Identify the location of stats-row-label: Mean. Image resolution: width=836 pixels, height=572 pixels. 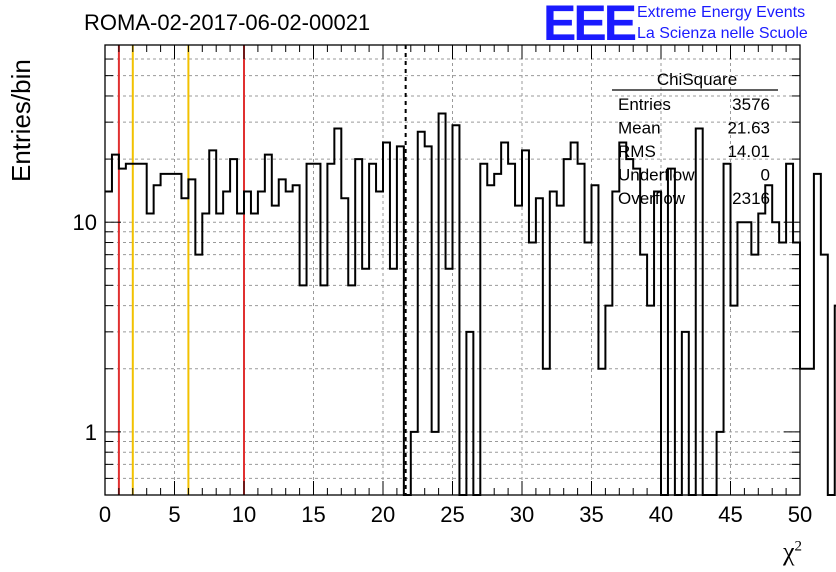
(639, 128).